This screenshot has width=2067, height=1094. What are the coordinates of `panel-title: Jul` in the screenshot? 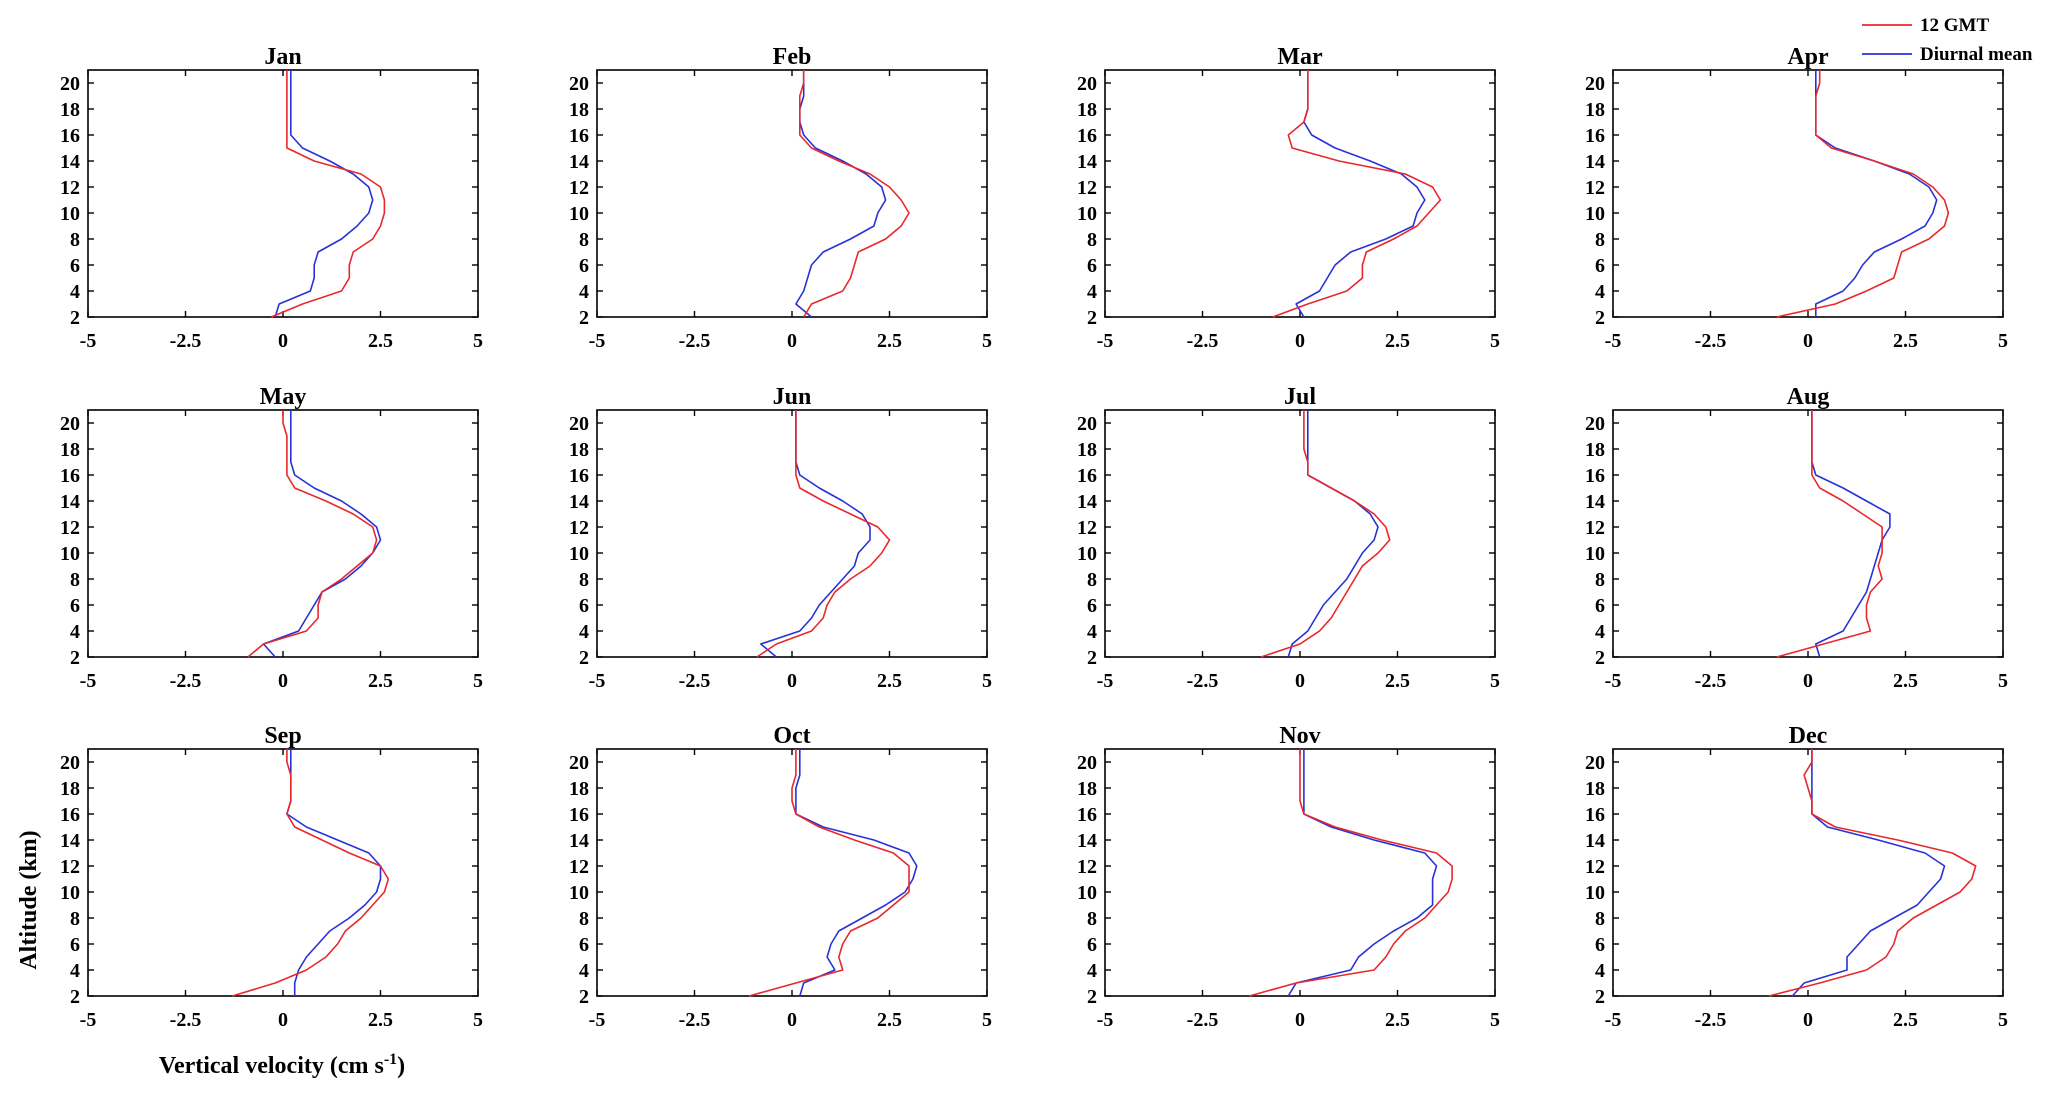 It's located at (1300, 397).